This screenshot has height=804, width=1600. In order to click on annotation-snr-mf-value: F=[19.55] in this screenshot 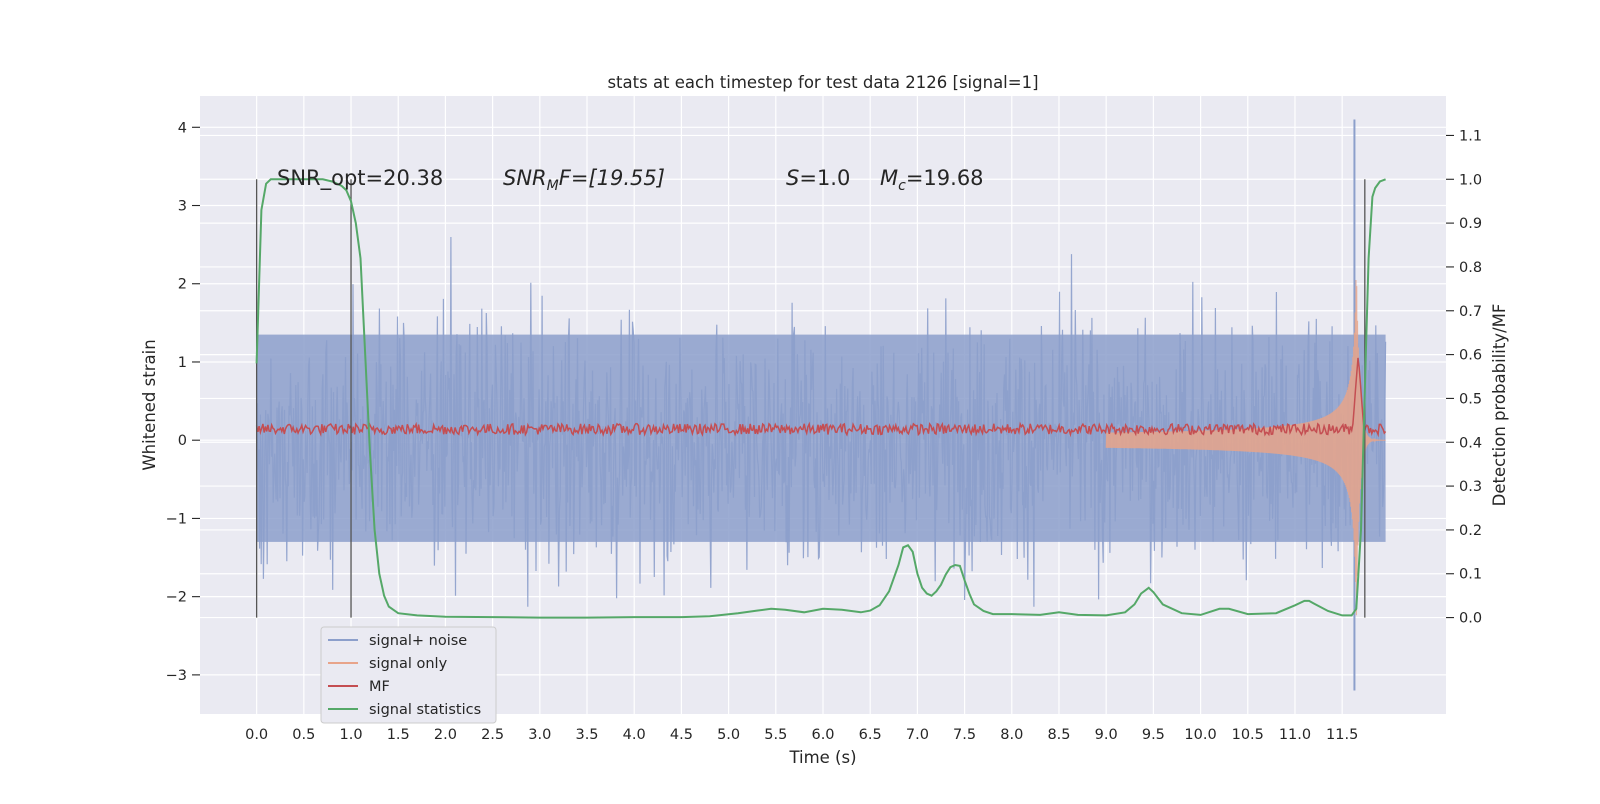, I will do `click(612, 178)`.